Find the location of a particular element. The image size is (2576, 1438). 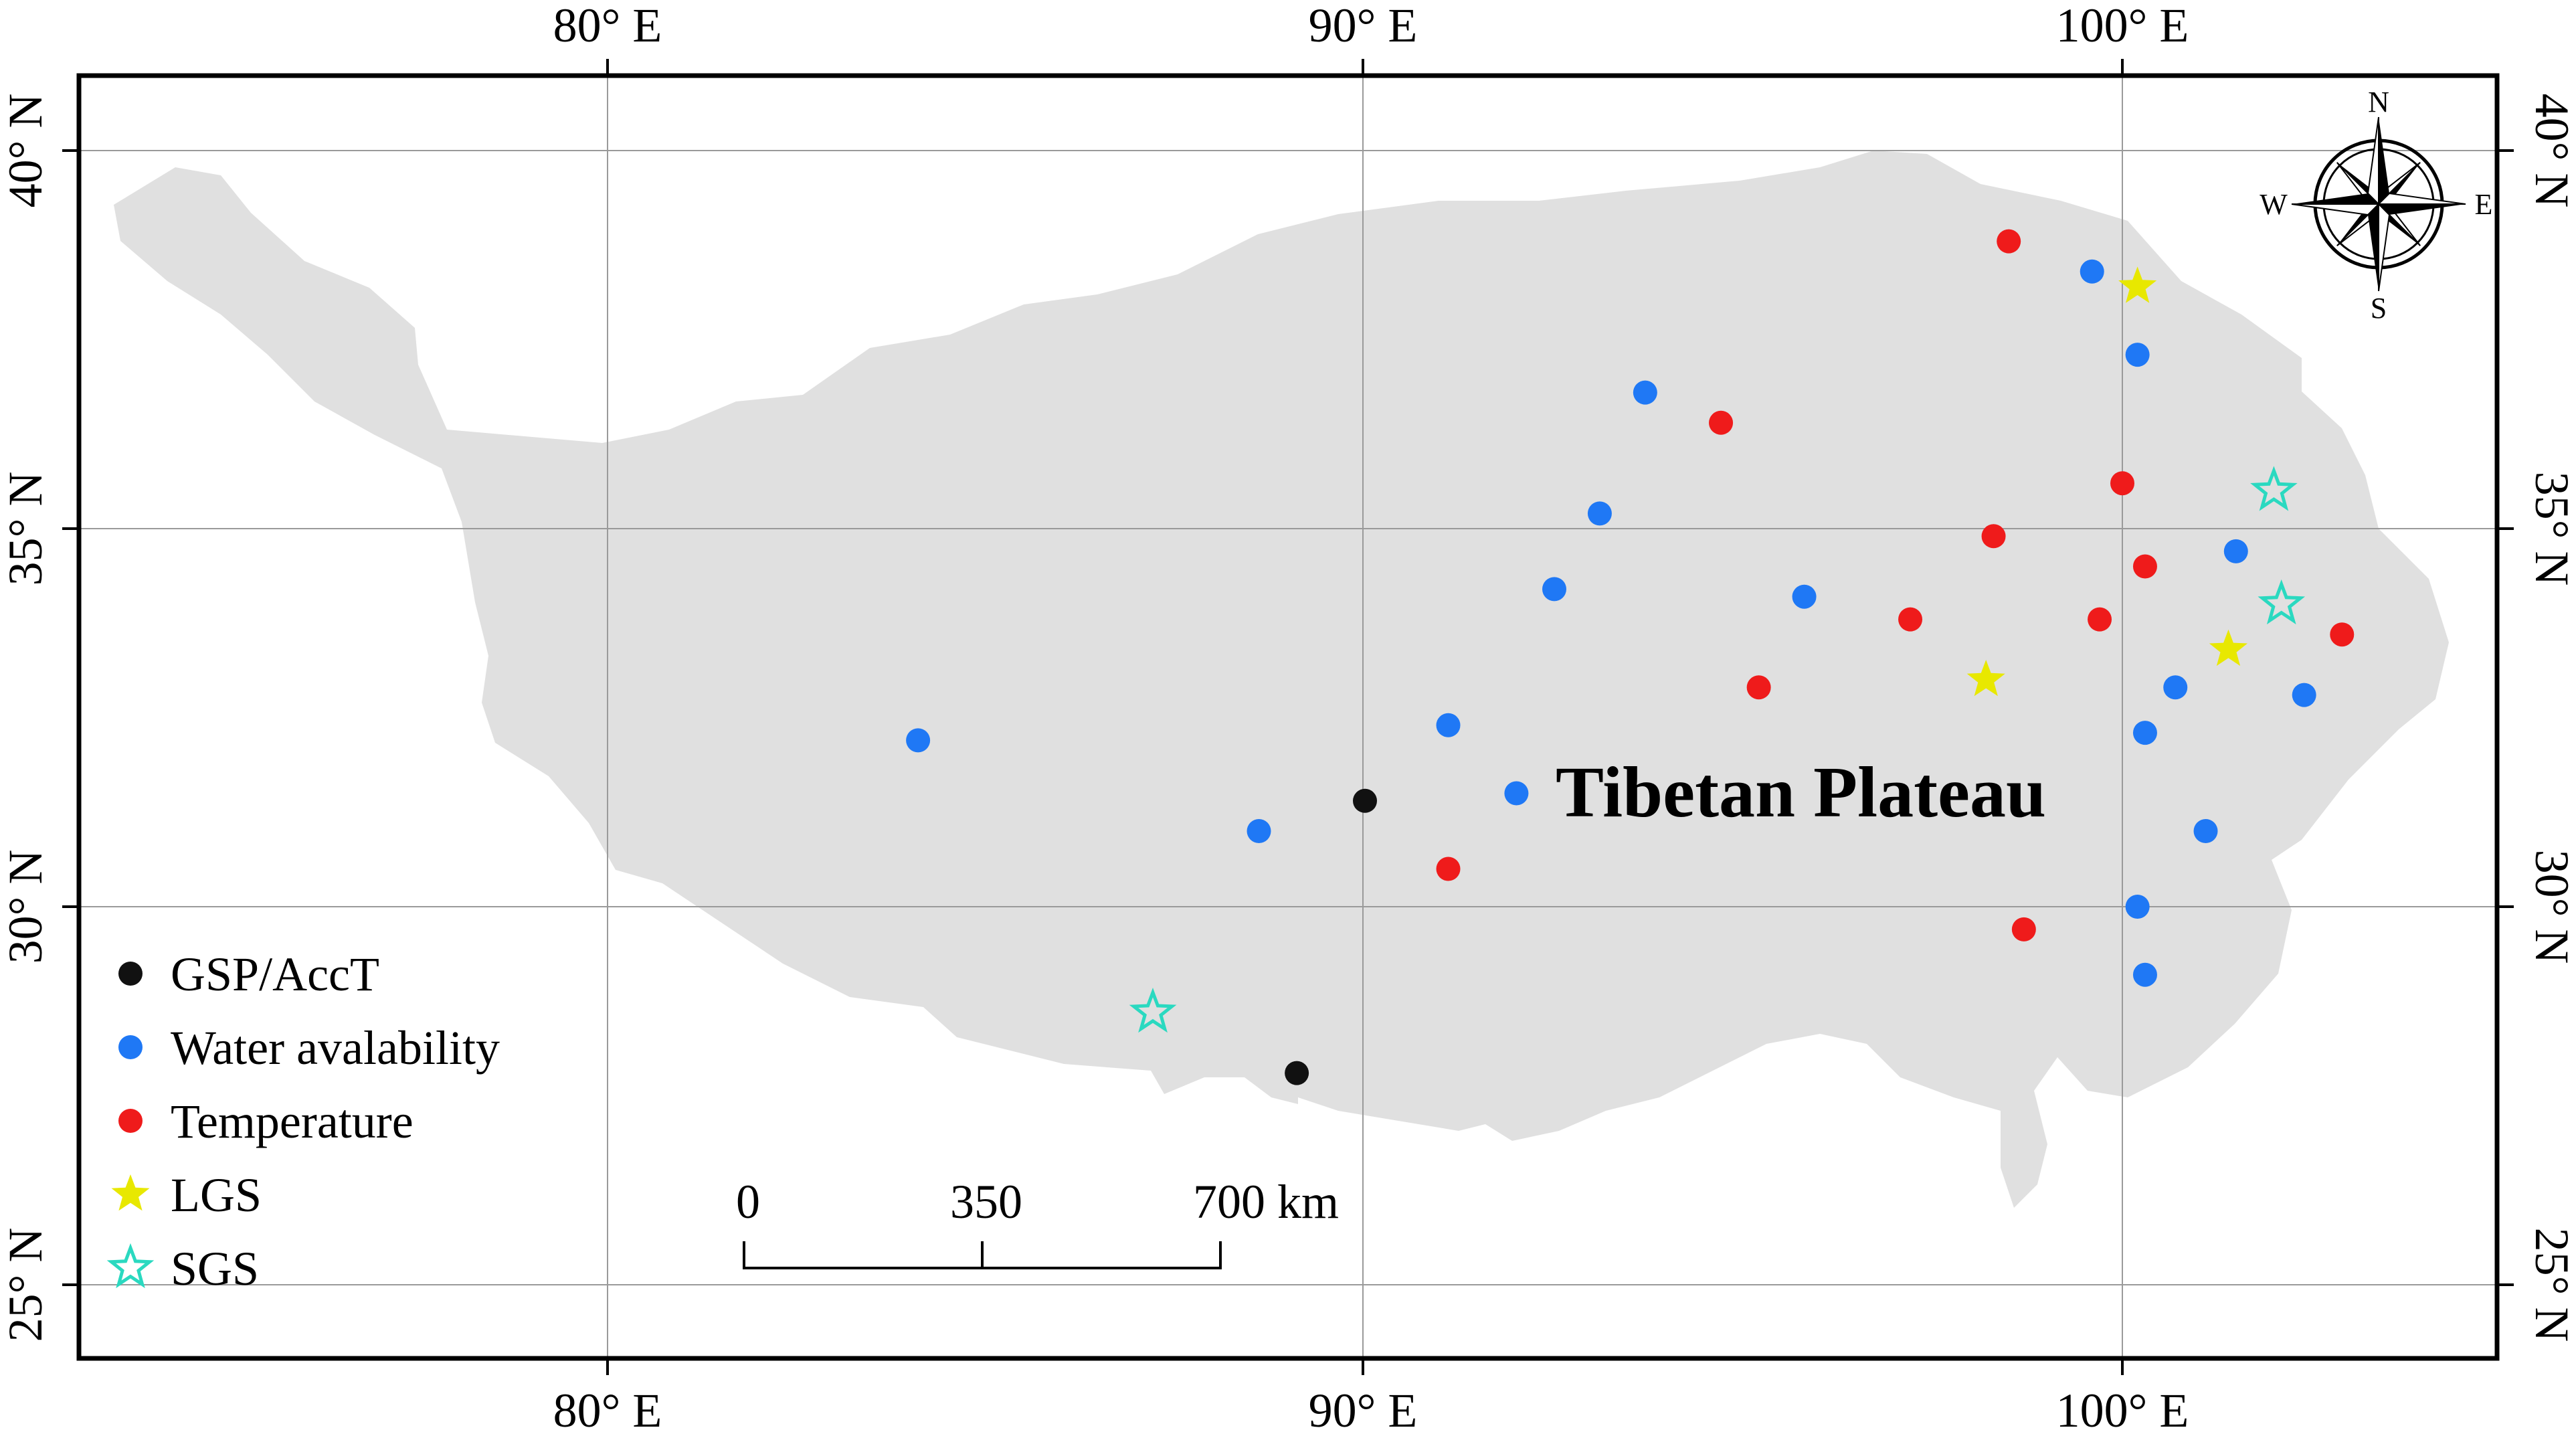

lon-label-bottom-80: 80° E is located at coordinates (607, 1410).